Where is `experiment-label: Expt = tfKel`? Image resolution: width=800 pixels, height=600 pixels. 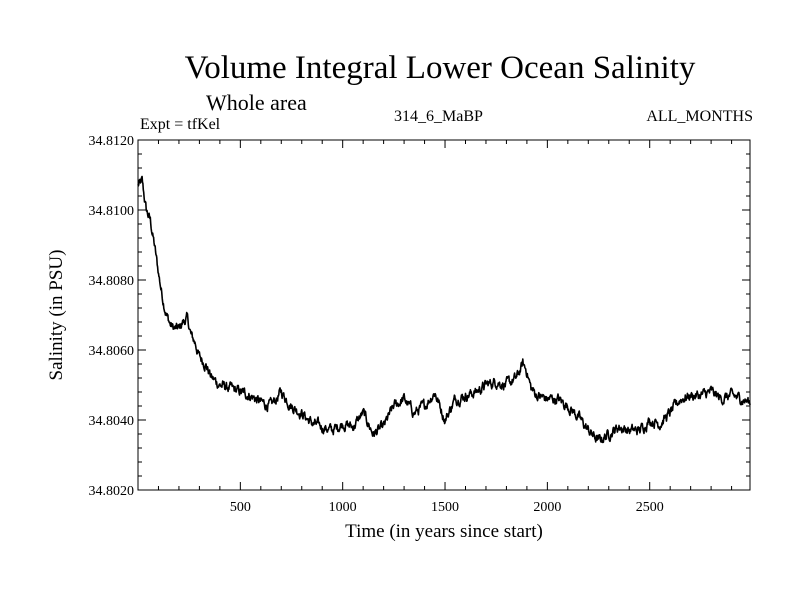
experiment-label: Expt = tfKel is located at coordinates (180, 124).